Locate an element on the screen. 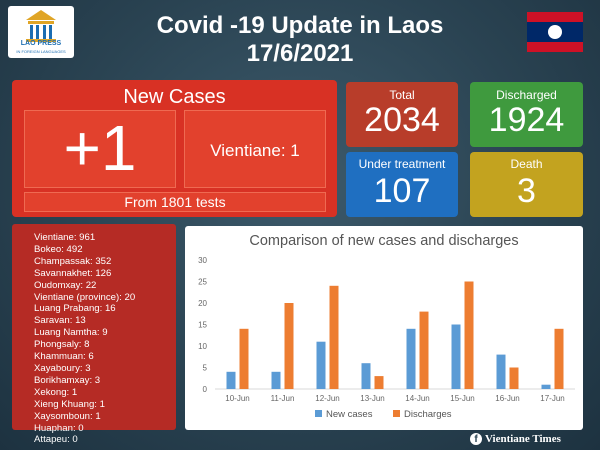 This screenshot has height=450, width=600. lao-press-logo is located at coordinates (41, 32).